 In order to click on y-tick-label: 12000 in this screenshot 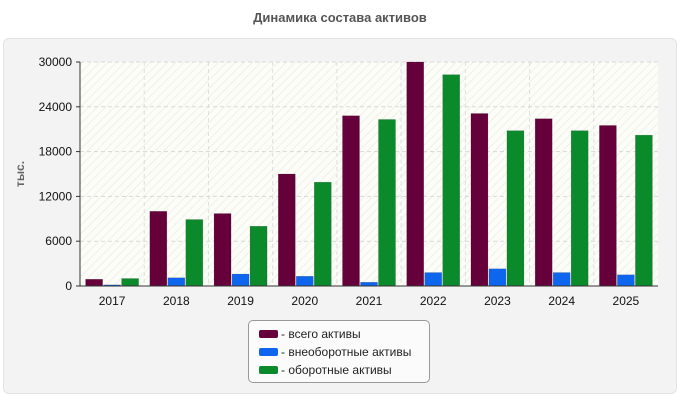, I will do `click(56, 196)`.